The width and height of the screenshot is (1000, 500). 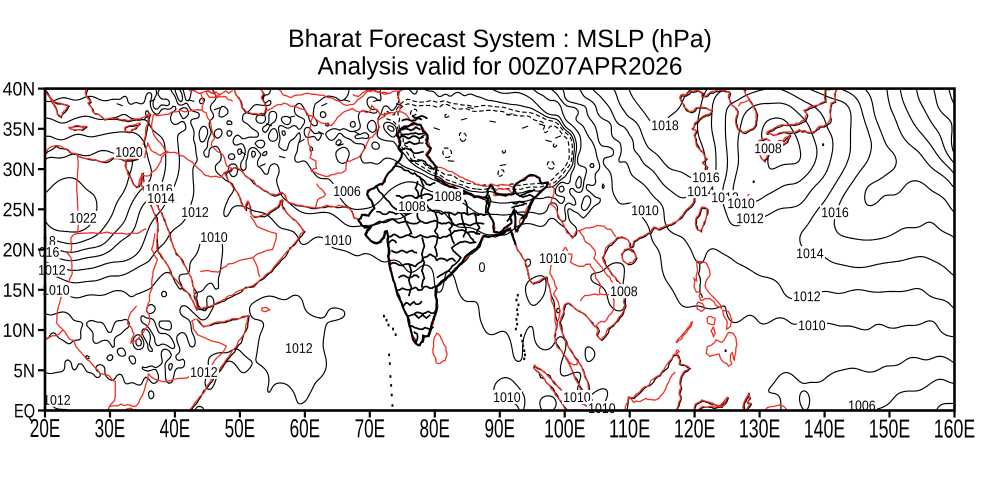 What do you see at coordinates (49, 252) in the screenshot?
I see `svg-text: 016` at bounding box center [49, 252].